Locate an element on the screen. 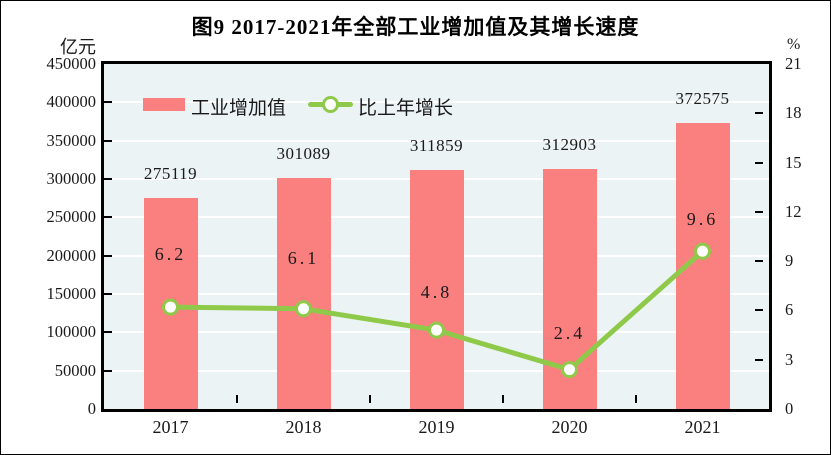 This screenshot has width=831, height=455. x-axis-category-label: 2017 is located at coordinates (170, 427).